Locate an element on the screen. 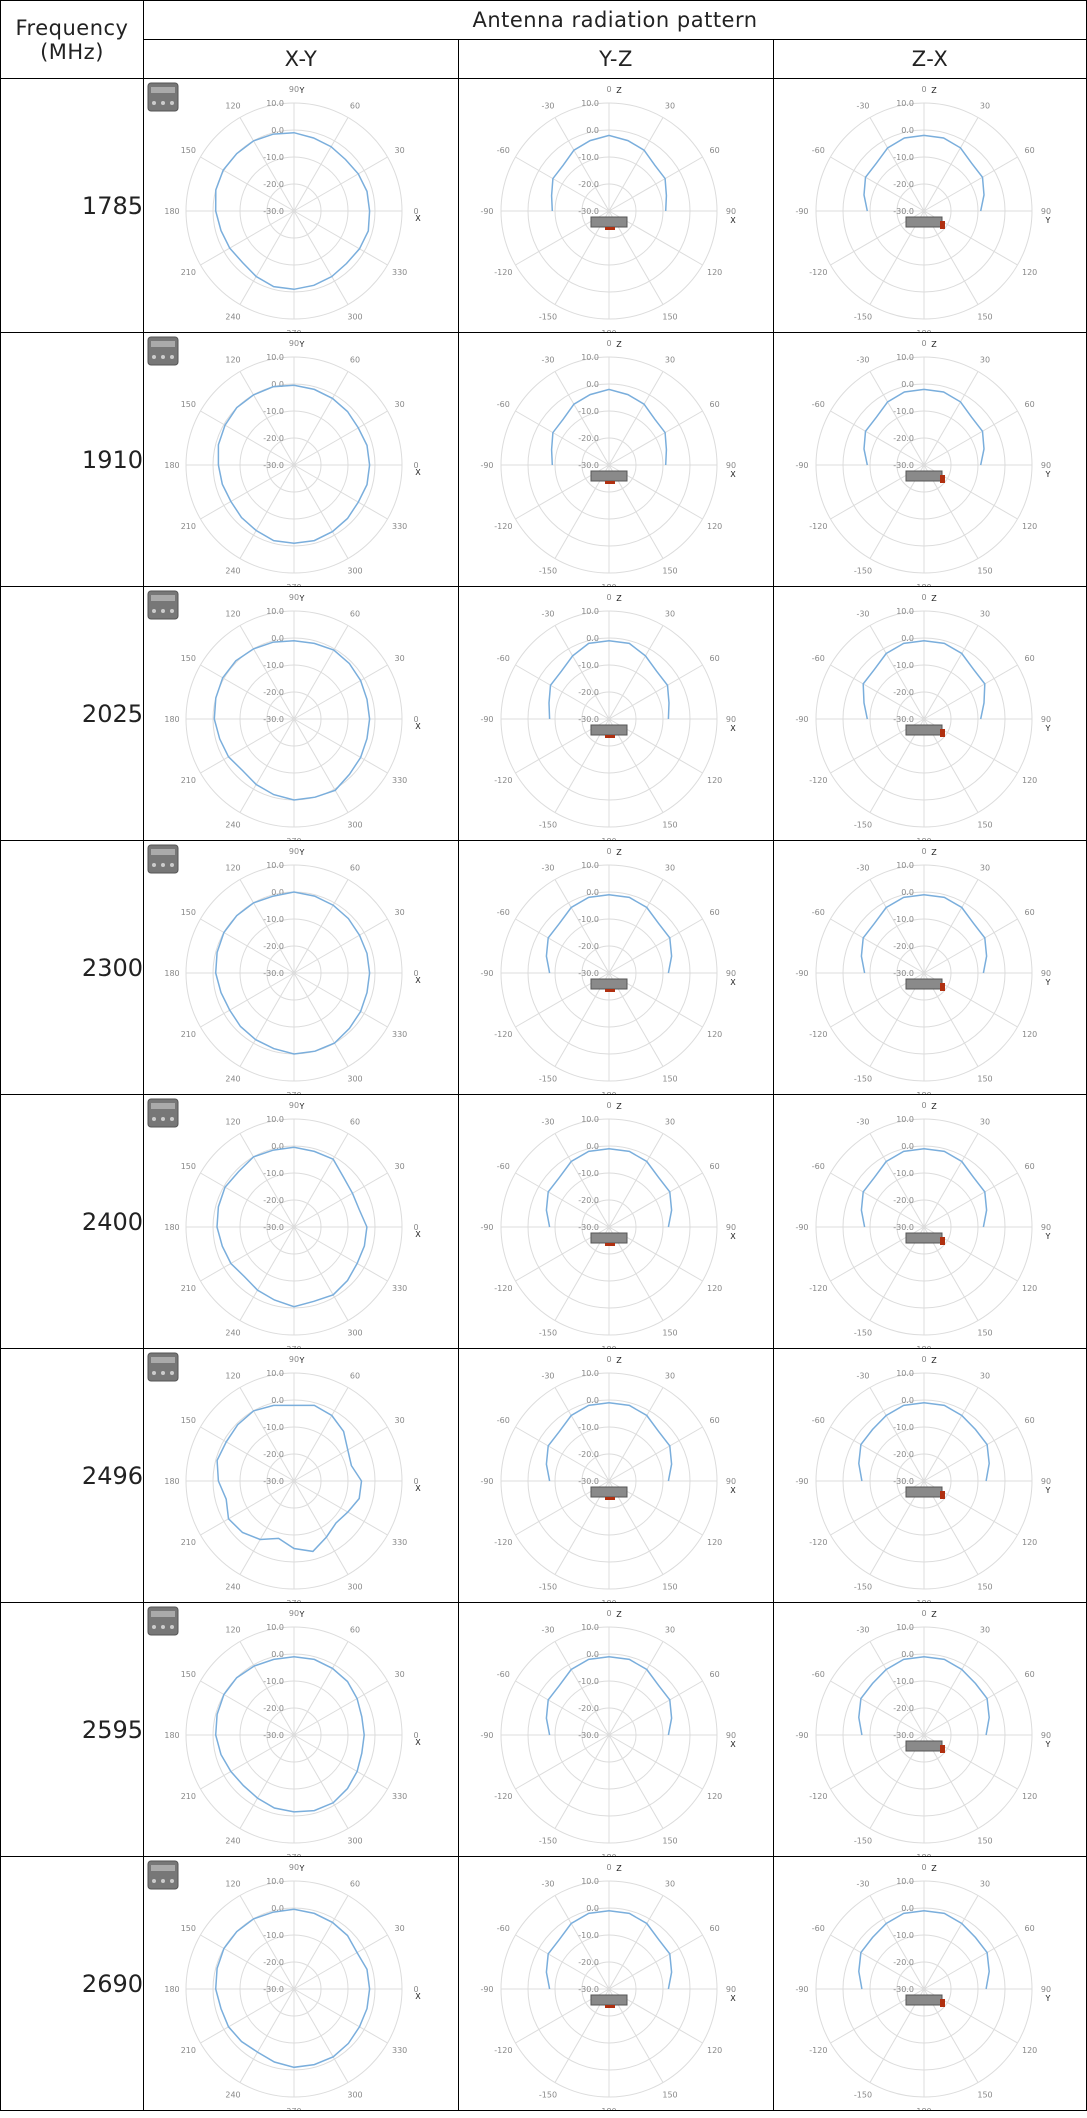 Image resolution: width=1087 pixels, height=2118 pixels. axis-label-h: Y is located at coordinates (1048, 982).